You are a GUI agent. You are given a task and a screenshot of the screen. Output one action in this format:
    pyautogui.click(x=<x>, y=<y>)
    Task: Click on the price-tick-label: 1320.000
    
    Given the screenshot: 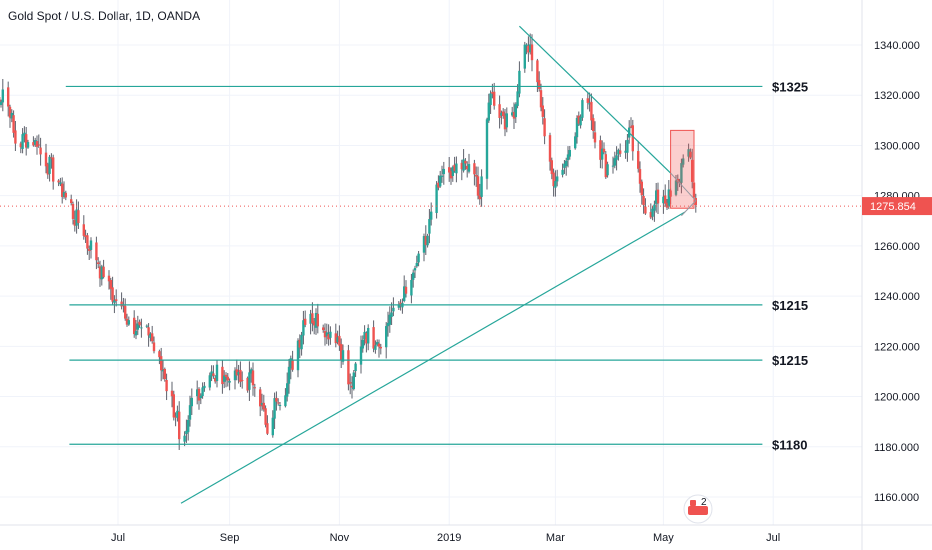 What is the action you would take?
    pyautogui.click(x=897, y=96)
    